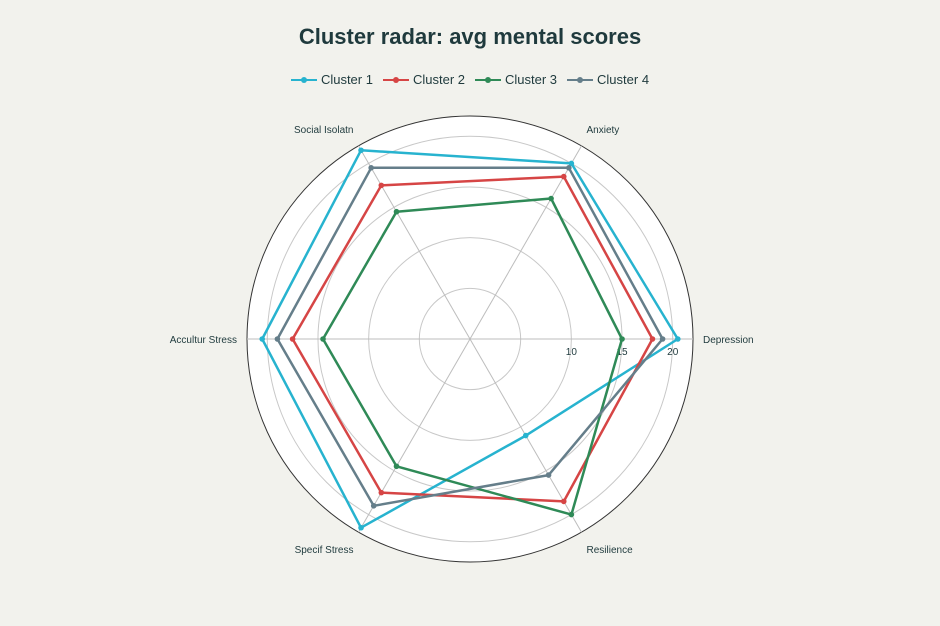  What do you see at coordinates (324, 550) in the screenshot?
I see `axis-label-specif-stress: Specif Stress` at bounding box center [324, 550].